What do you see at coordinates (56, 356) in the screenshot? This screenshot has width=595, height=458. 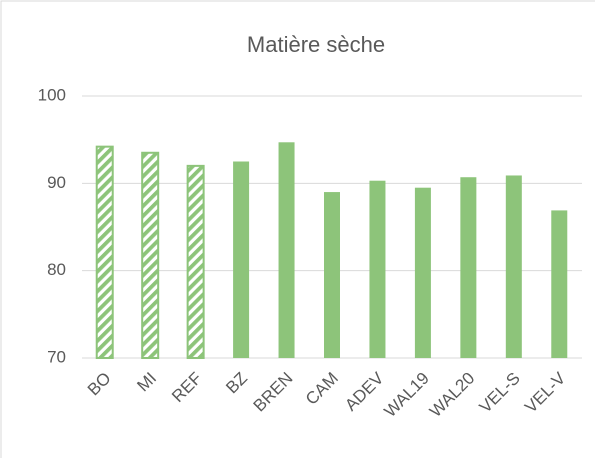 I see `y-tick-label: 70` at bounding box center [56, 356].